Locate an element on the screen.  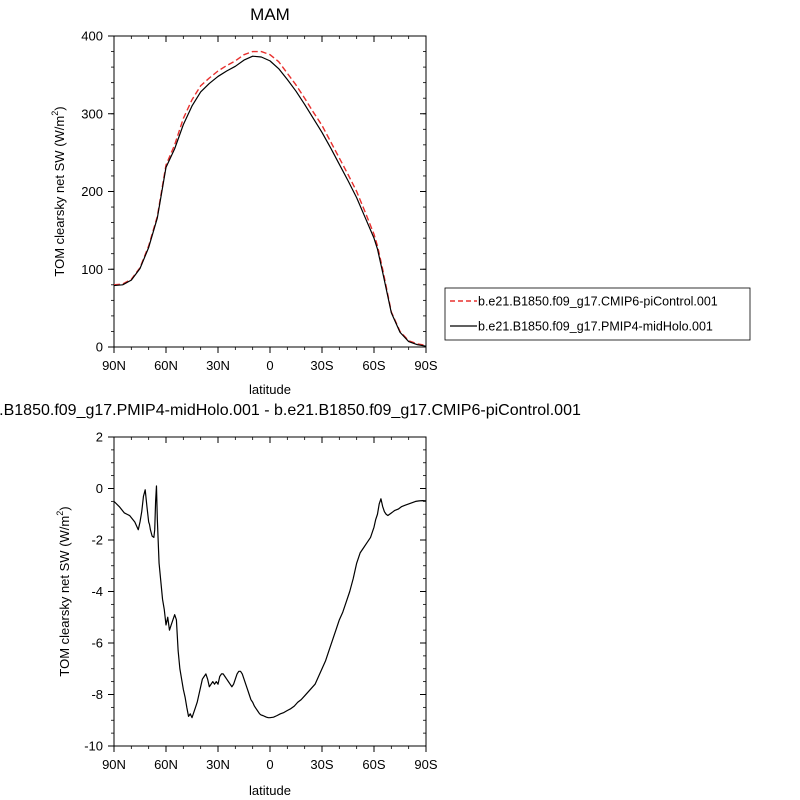
top-y-axis-label: TOM clearsky net SW (W/m2) is located at coordinates (58, 191).